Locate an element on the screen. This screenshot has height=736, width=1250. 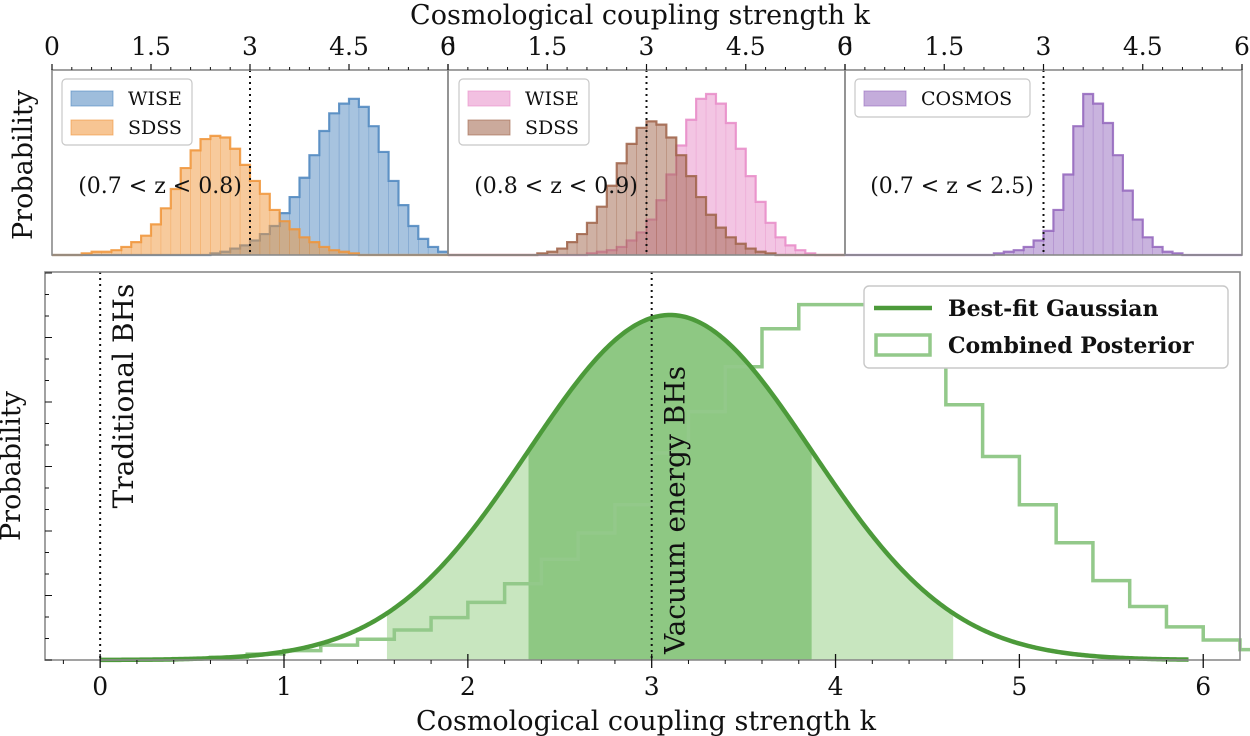
x-tick-label: 3 is located at coordinates (652, 686).